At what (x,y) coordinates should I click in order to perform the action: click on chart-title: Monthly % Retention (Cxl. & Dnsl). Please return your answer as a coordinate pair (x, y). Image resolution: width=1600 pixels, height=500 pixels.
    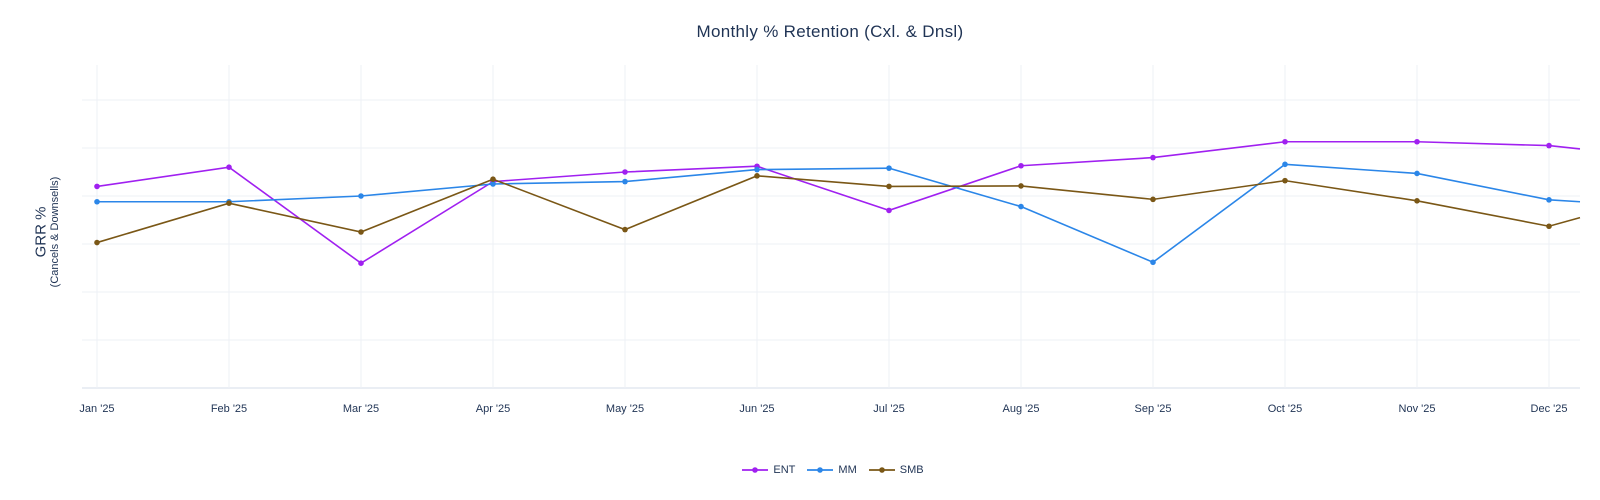
    Looking at the image, I should click on (830, 31).